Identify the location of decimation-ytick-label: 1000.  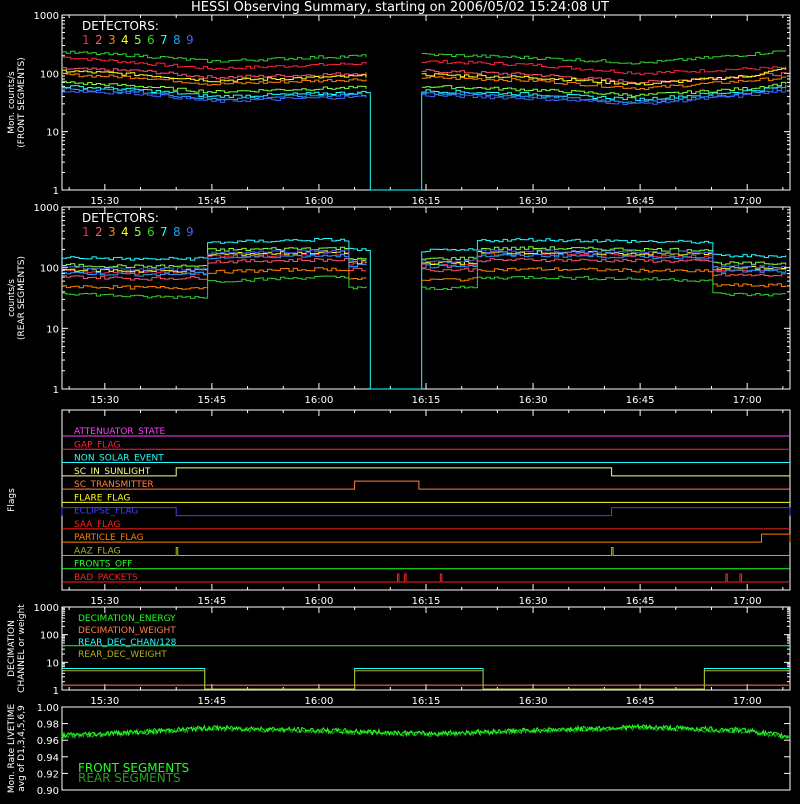
(46, 608).